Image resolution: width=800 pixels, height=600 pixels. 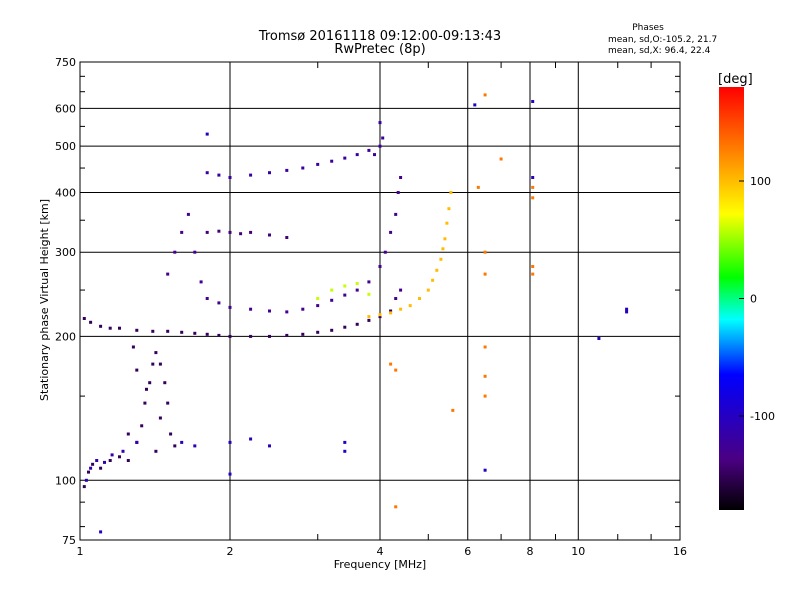 I want to click on stats-line-x: mean, sd,X: 96.4, 22.4, so click(x=659, y=51).